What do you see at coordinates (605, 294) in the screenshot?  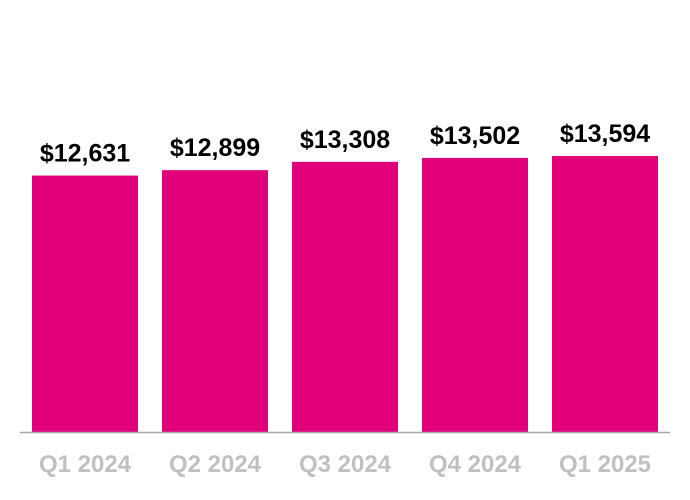 I see `bar-q1-2025` at bounding box center [605, 294].